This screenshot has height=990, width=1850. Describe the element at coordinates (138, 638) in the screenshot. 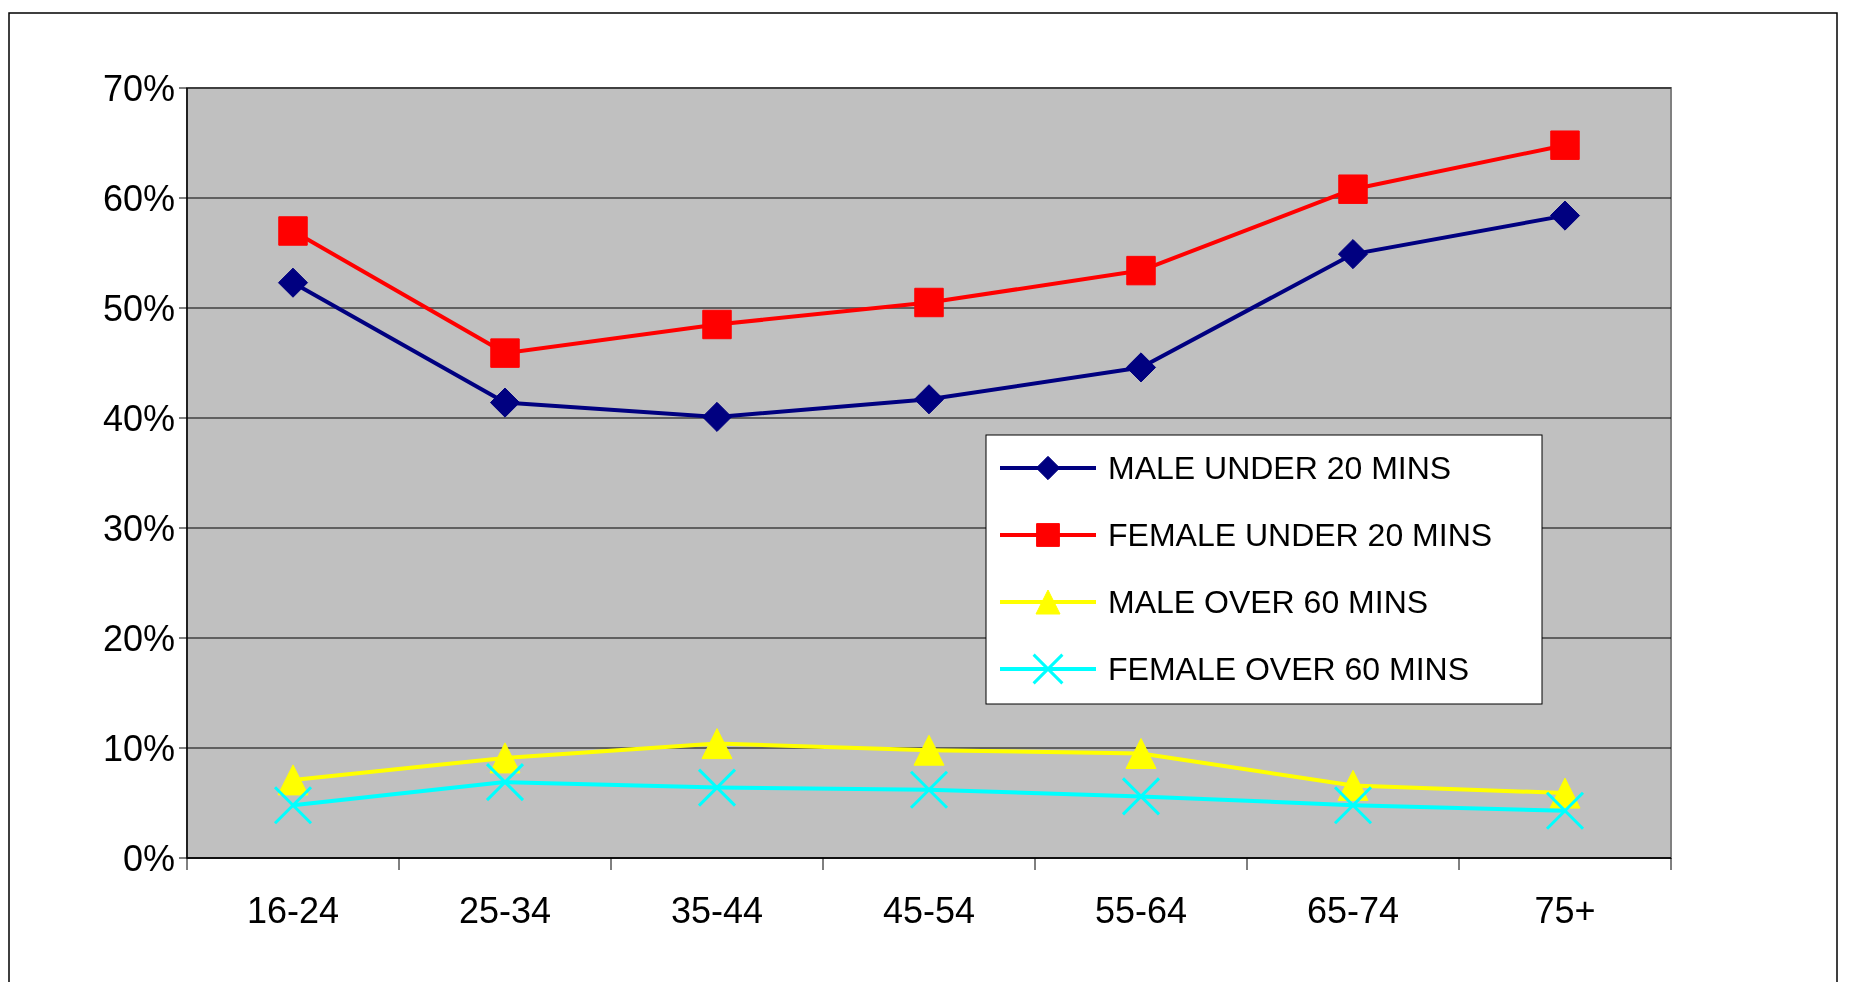

I see `y-tick-label: 20%` at that location.